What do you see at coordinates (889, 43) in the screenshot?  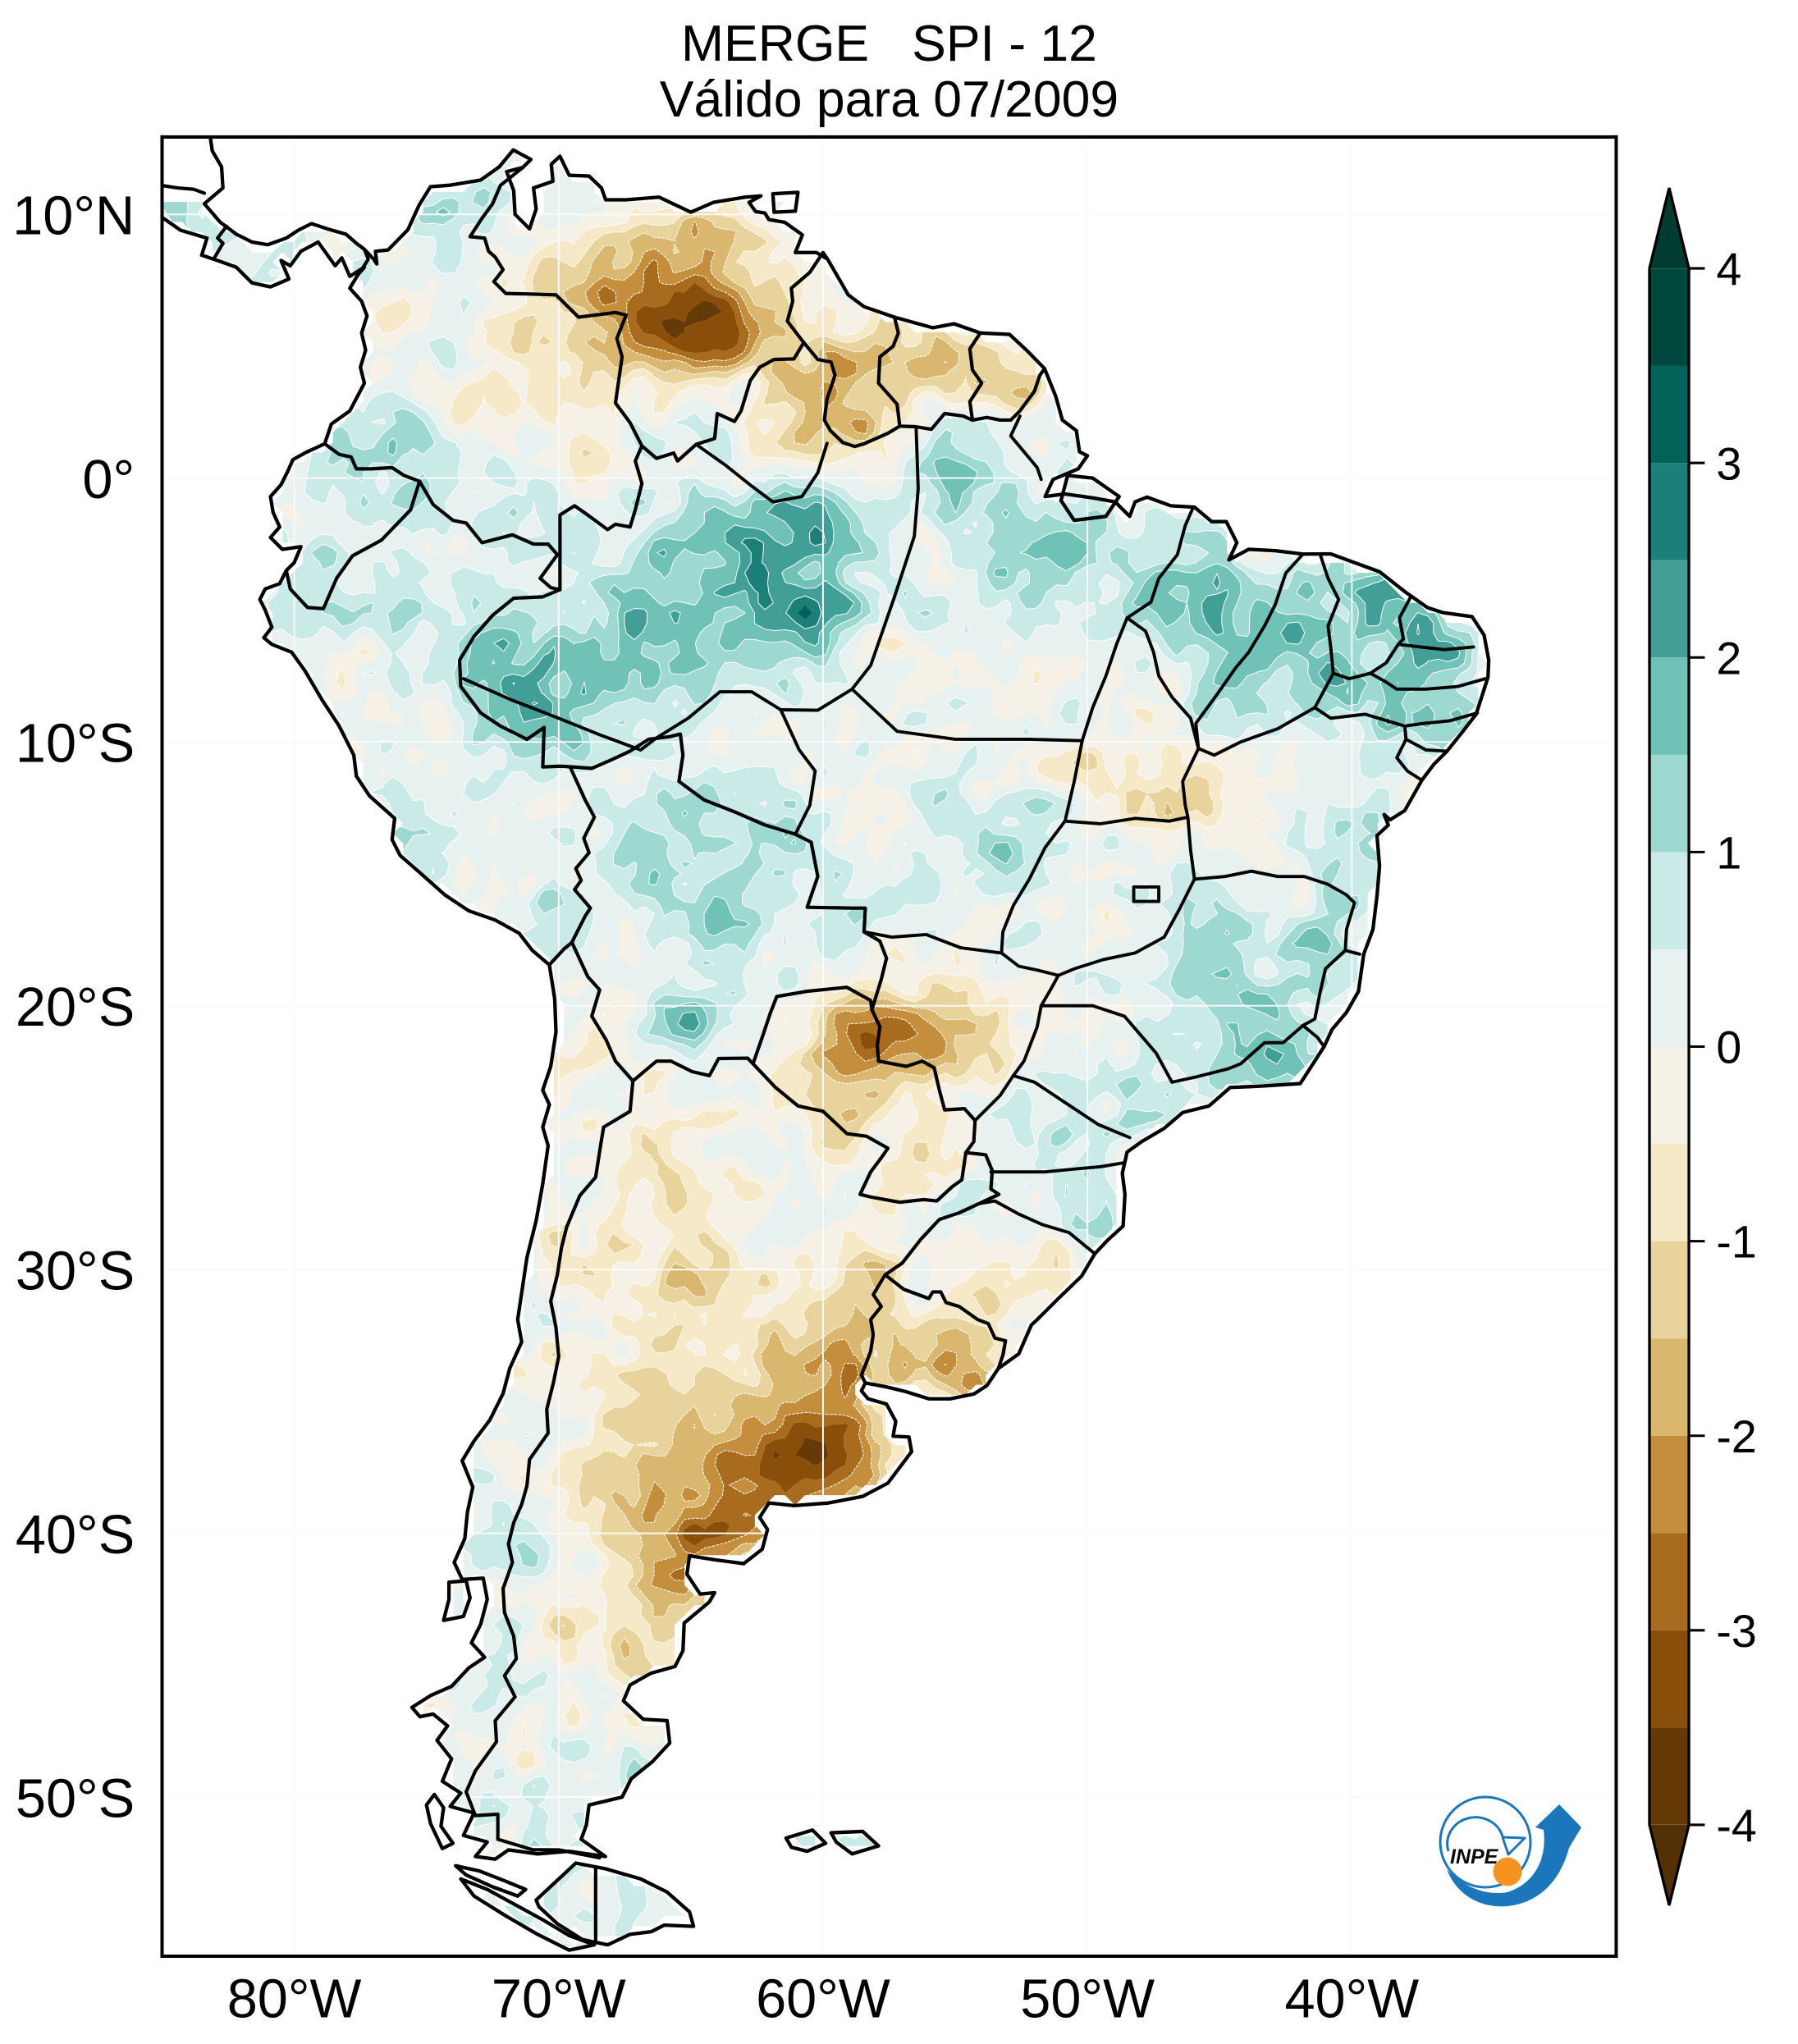 I see `svg-text: MERGE SPI - 12` at bounding box center [889, 43].